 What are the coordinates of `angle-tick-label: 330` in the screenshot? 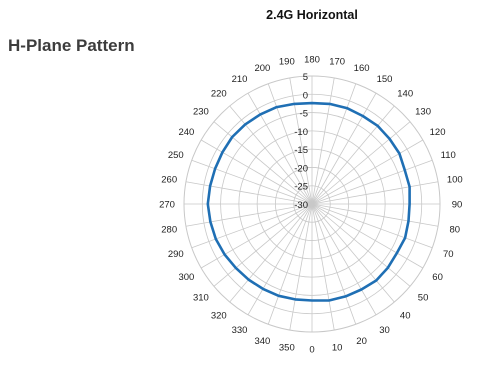 It's located at (240, 330).